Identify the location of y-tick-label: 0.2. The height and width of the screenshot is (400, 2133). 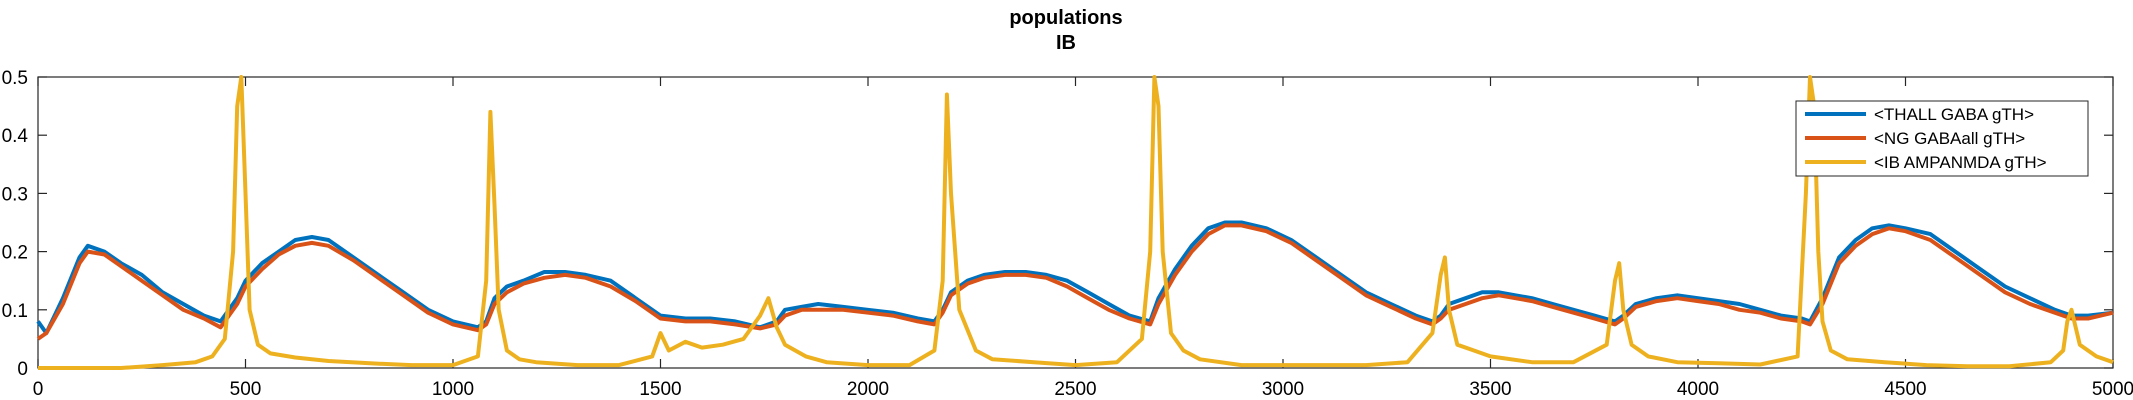
(15, 253).